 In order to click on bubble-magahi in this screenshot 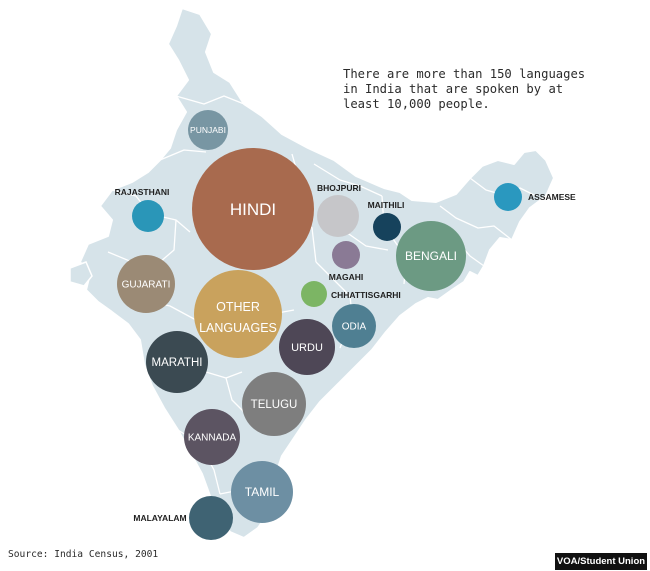, I will do `click(346, 255)`.